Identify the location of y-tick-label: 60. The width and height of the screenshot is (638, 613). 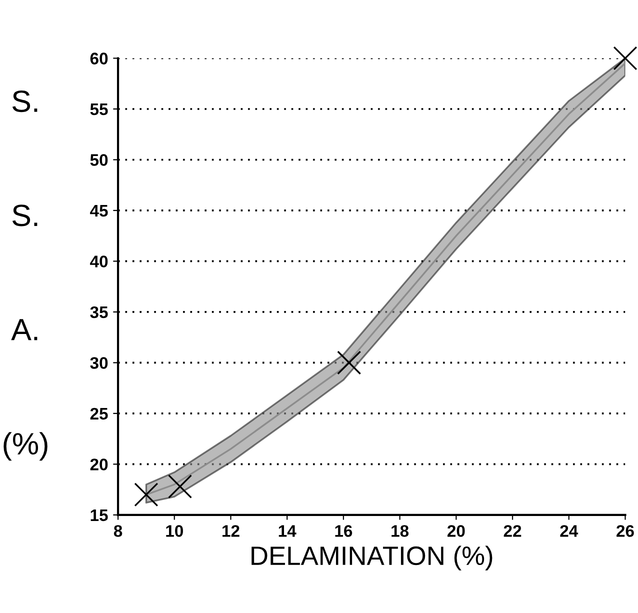
(99, 58).